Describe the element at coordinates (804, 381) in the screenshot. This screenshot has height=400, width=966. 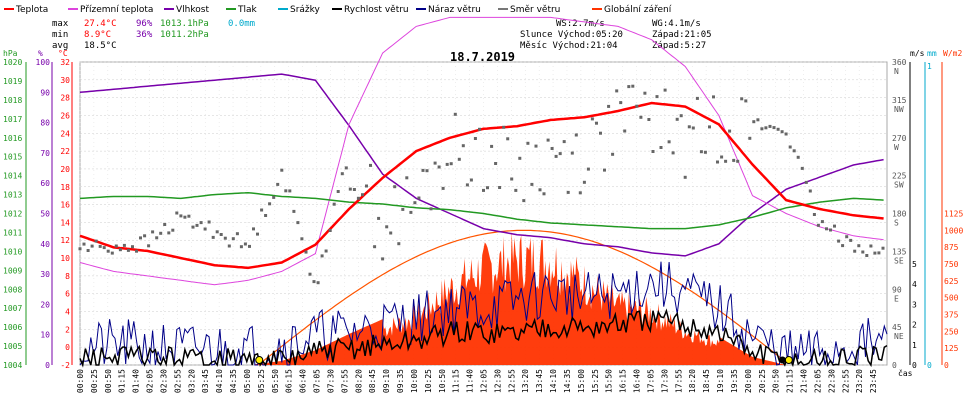
I see `x-tick-label: 21:40` at that location.